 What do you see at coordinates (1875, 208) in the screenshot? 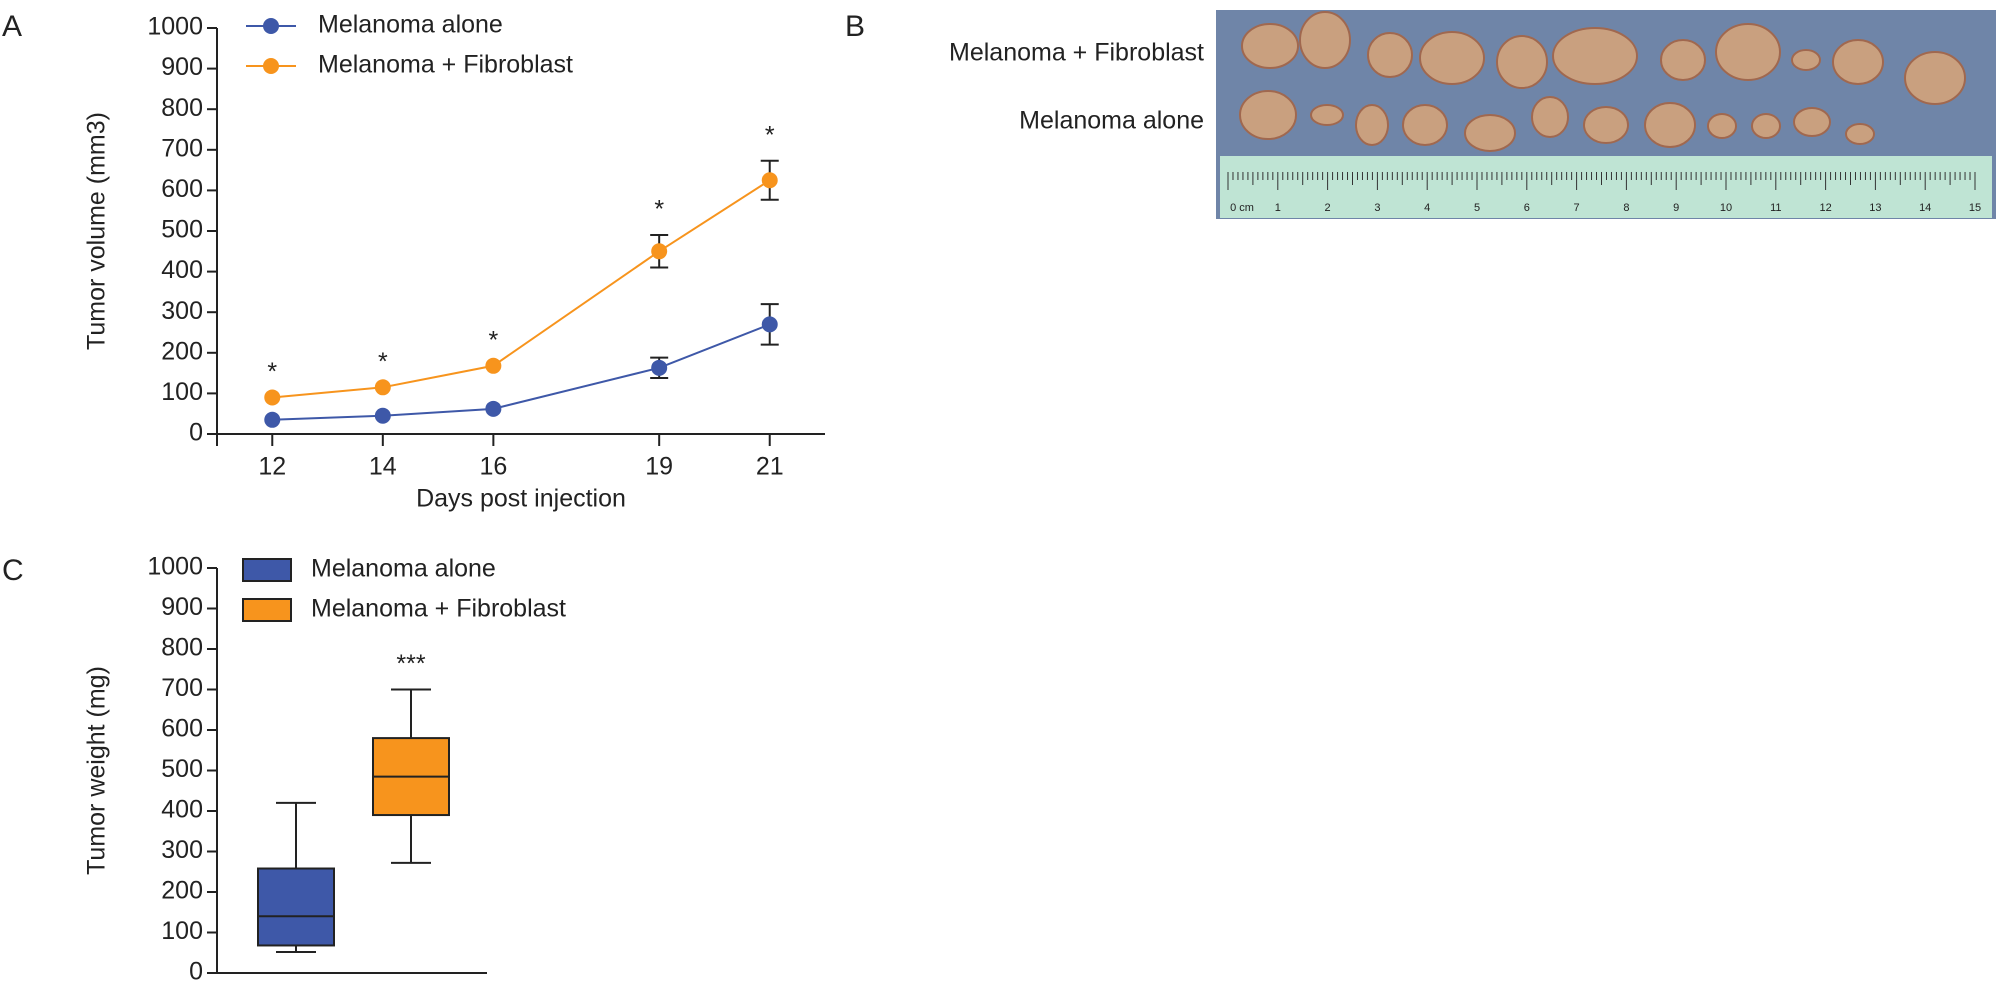
I see `ruler-label: 13` at bounding box center [1875, 208].